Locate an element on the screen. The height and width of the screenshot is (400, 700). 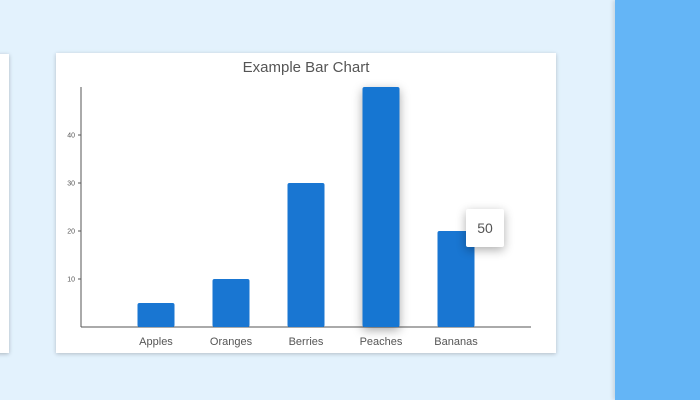
bar-peaches is located at coordinates (381, 207).